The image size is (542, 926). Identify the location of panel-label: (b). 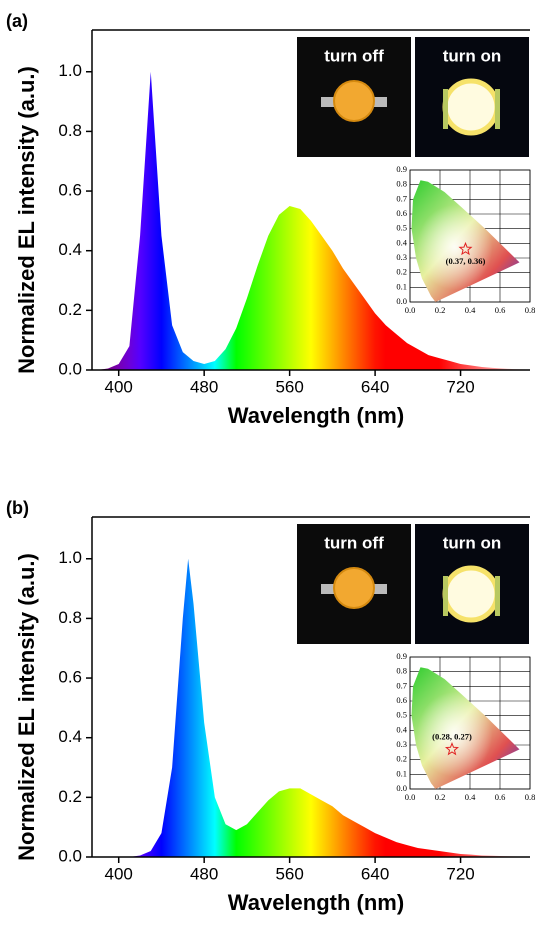
(17, 508).